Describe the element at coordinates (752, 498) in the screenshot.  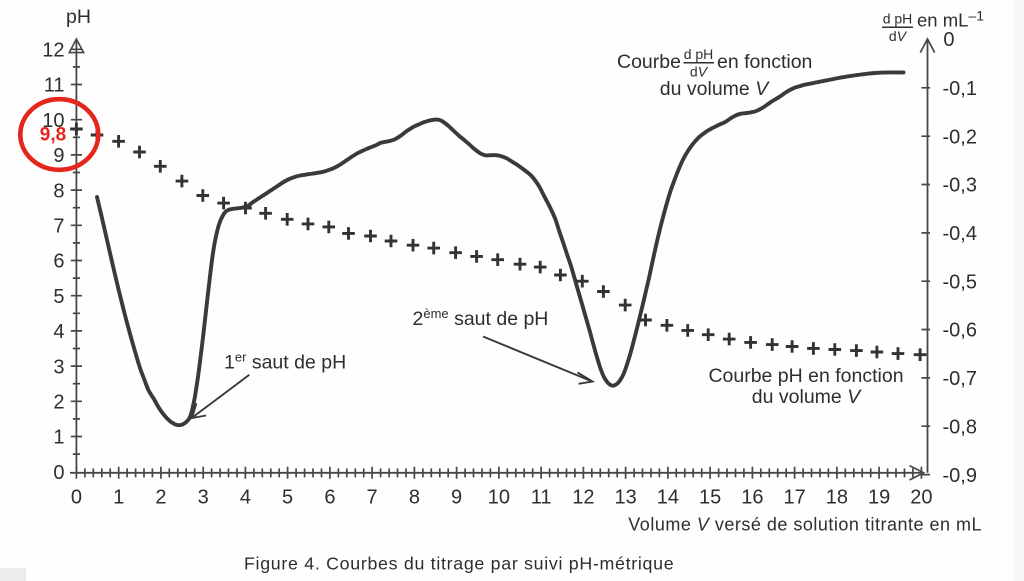
I see `svg-text: 16` at that location.